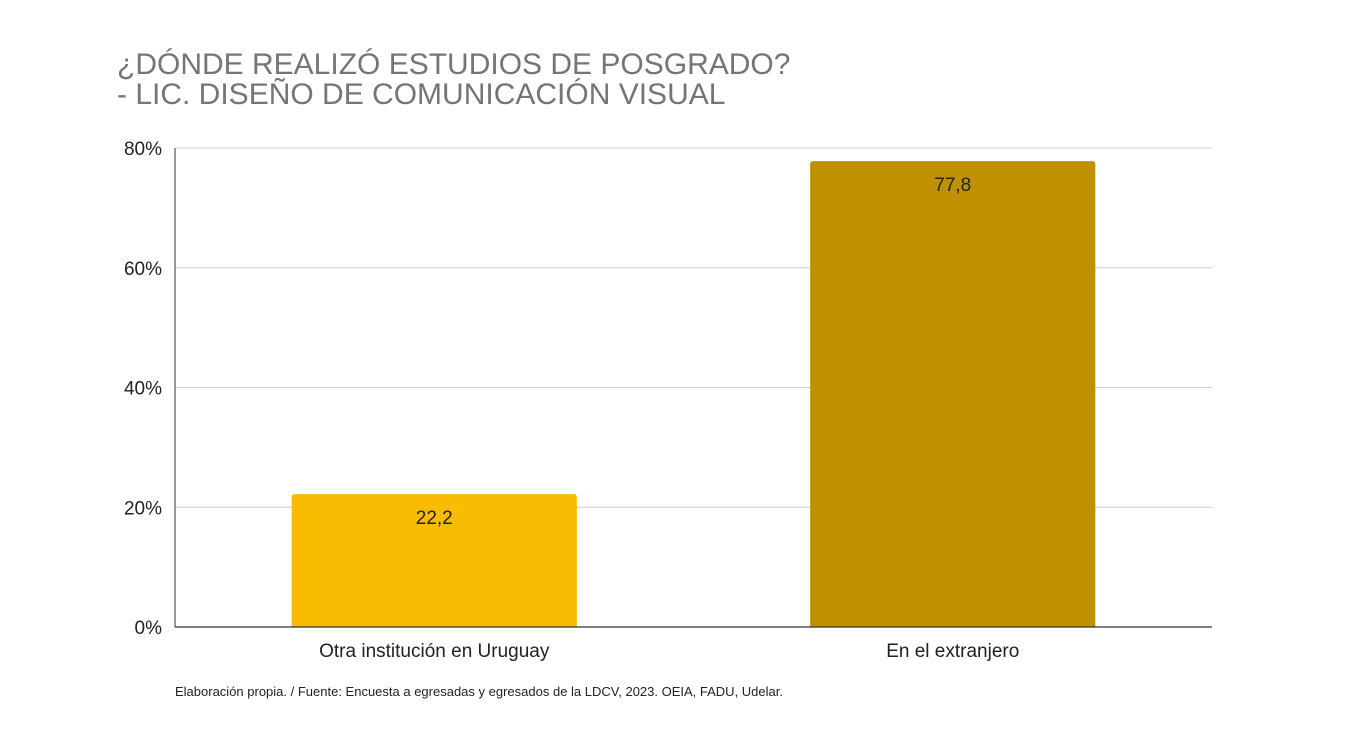  What do you see at coordinates (952, 651) in the screenshot?
I see `x-tick-label: En el extranjero` at bounding box center [952, 651].